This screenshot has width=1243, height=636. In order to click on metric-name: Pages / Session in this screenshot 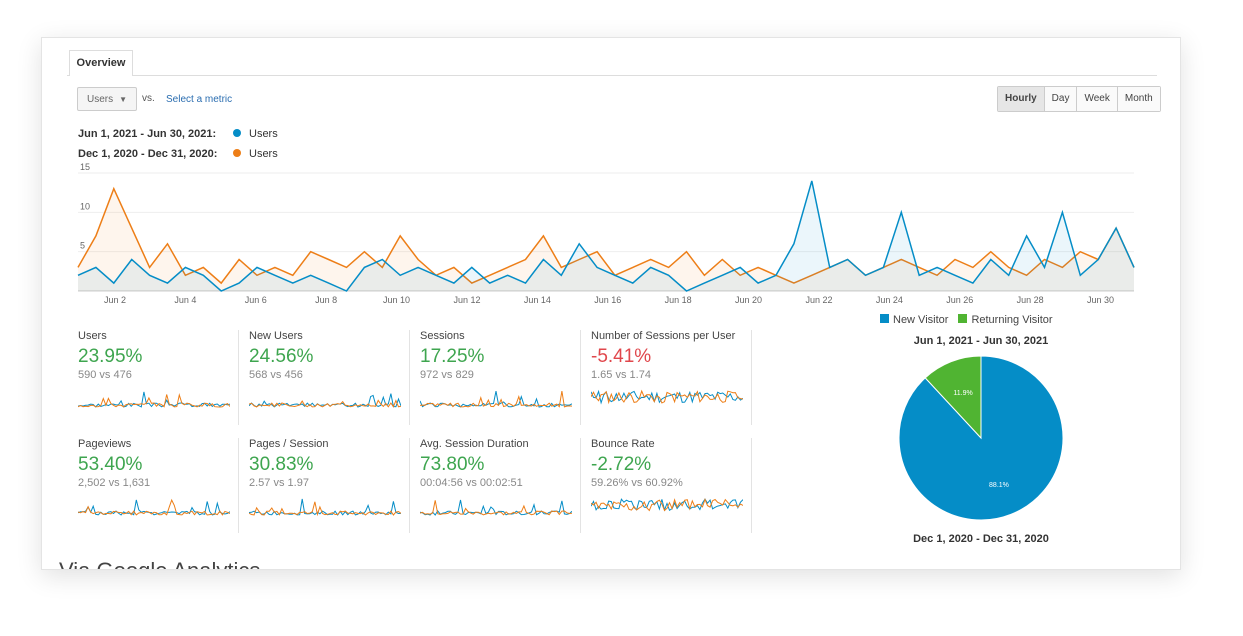, I will do `click(289, 444)`.